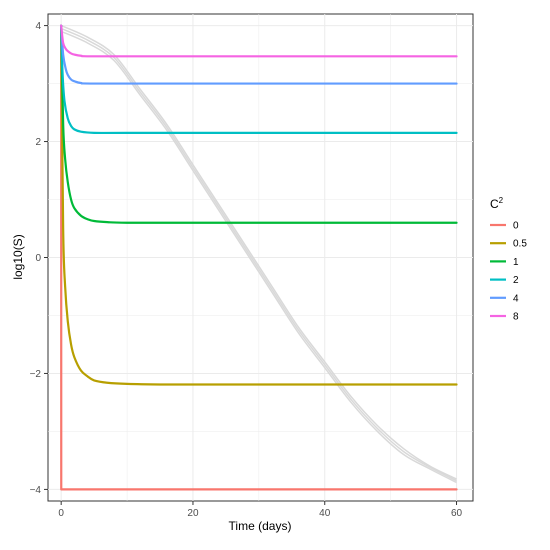  What do you see at coordinates (36, 490) in the screenshot?
I see `y-tick-label: −4` at bounding box center [36, 490].